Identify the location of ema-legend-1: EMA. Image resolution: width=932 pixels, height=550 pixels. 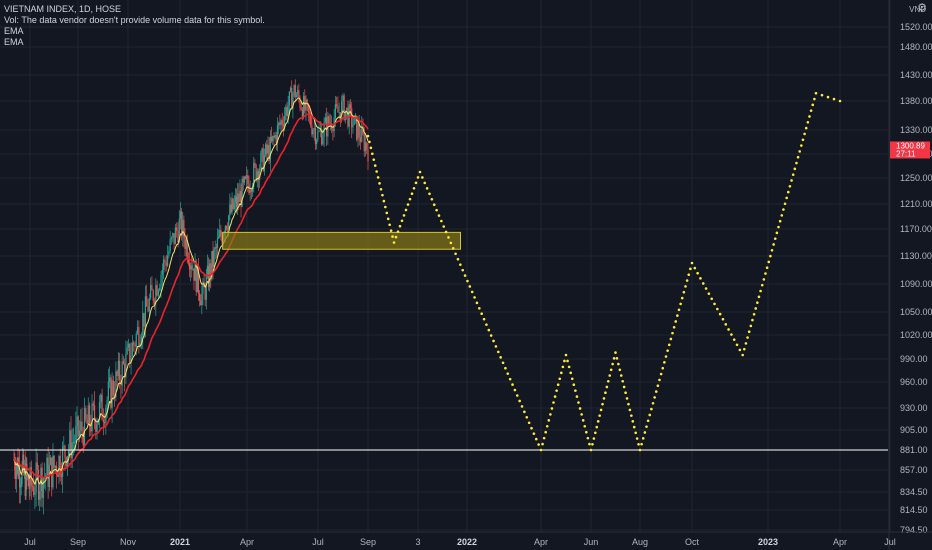
(14, 31).